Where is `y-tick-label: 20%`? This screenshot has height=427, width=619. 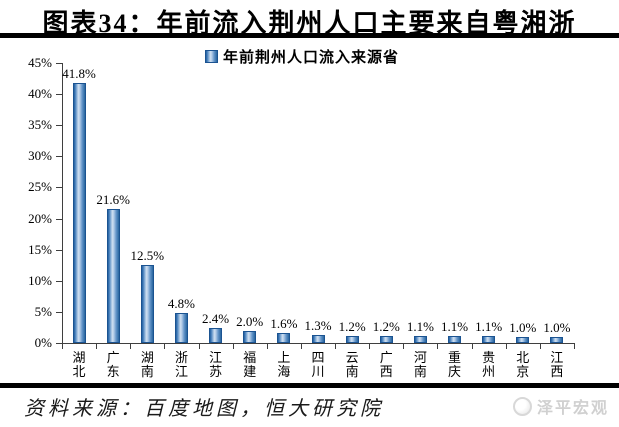
y-tick-label: 20% is located at coordinates (40, 218).